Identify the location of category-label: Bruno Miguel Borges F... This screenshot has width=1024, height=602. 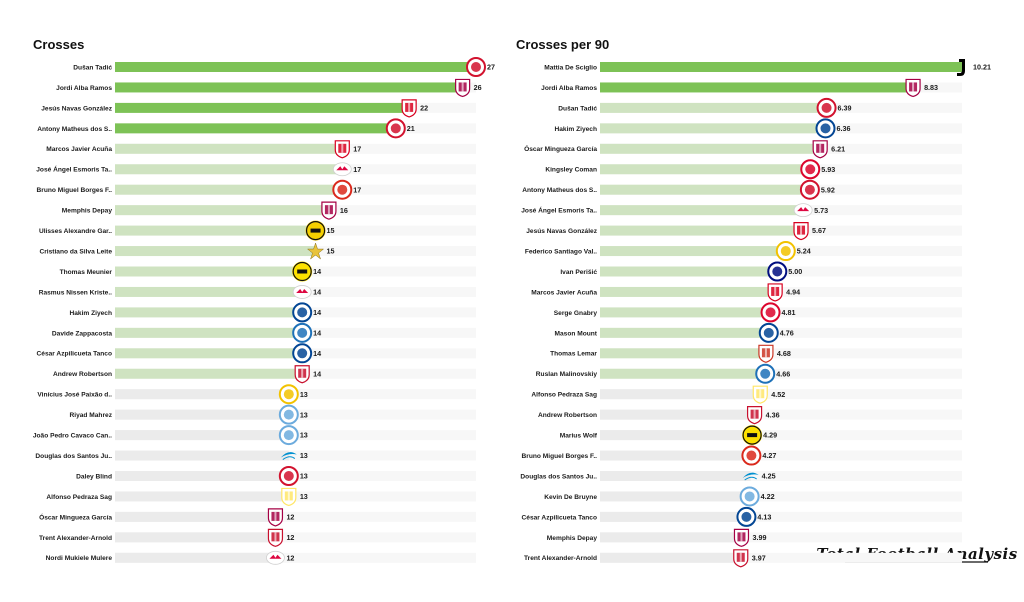
(75, 190).